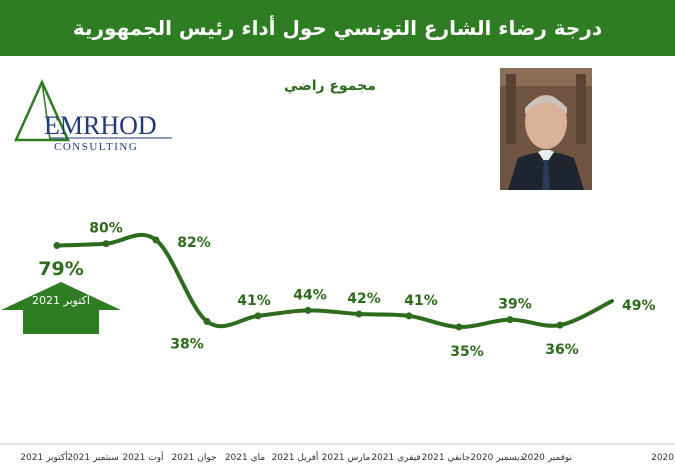 This screenshot has height=470, width=675. I want to click on data-label: 49%, so click(639, 306).